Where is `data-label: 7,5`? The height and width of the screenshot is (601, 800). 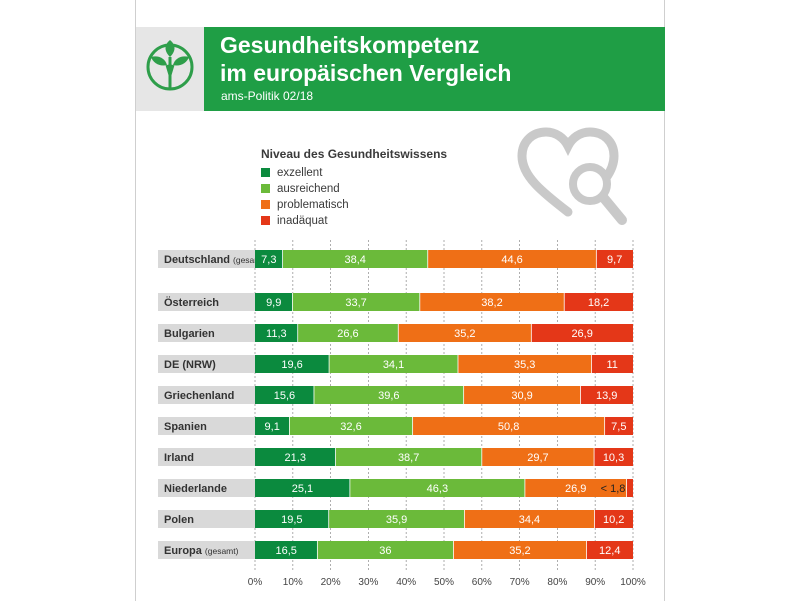 data-label: 7,5 is located at coordinates (618, 427).